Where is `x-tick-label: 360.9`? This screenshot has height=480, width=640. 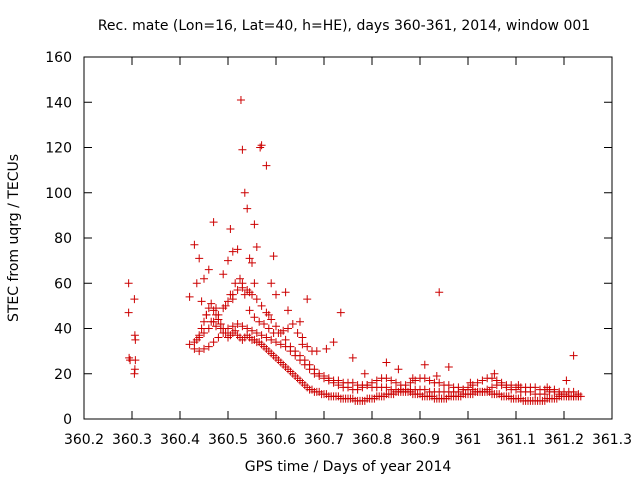
x-tick-label: 360.9 is located at coordinates (420, 440).